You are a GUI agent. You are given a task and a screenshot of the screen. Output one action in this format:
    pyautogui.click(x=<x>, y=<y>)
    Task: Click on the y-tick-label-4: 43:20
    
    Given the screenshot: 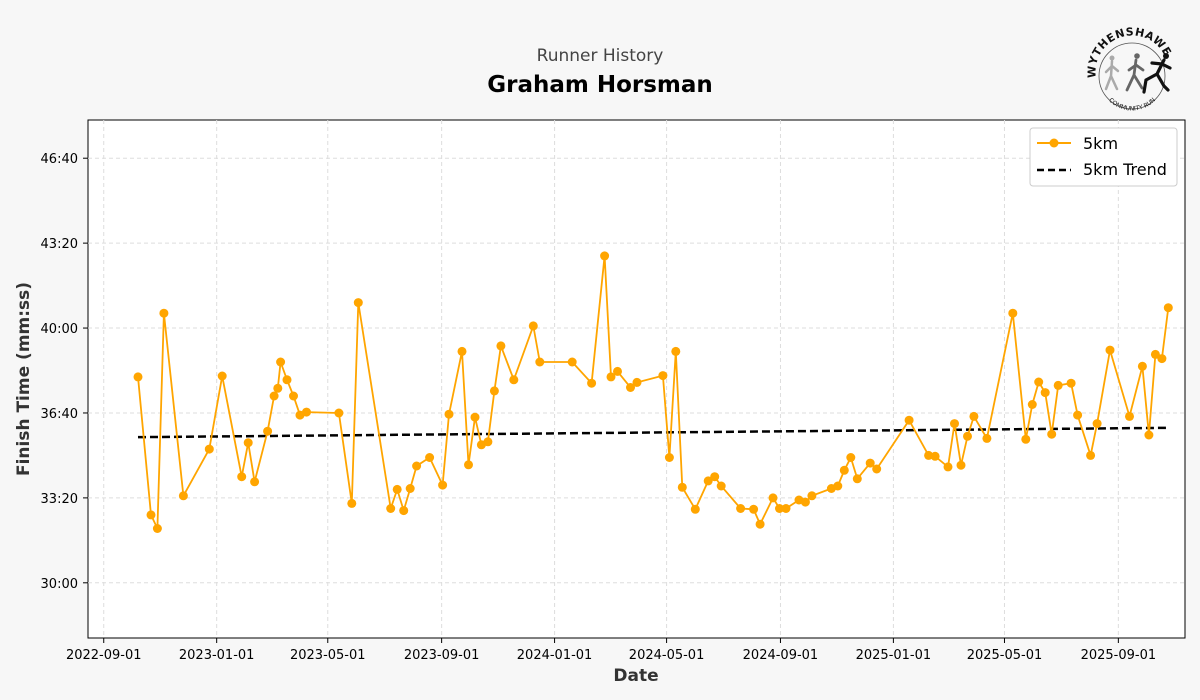 What is the action you would take?
    pyautogui.click(x=59, y=244)
    